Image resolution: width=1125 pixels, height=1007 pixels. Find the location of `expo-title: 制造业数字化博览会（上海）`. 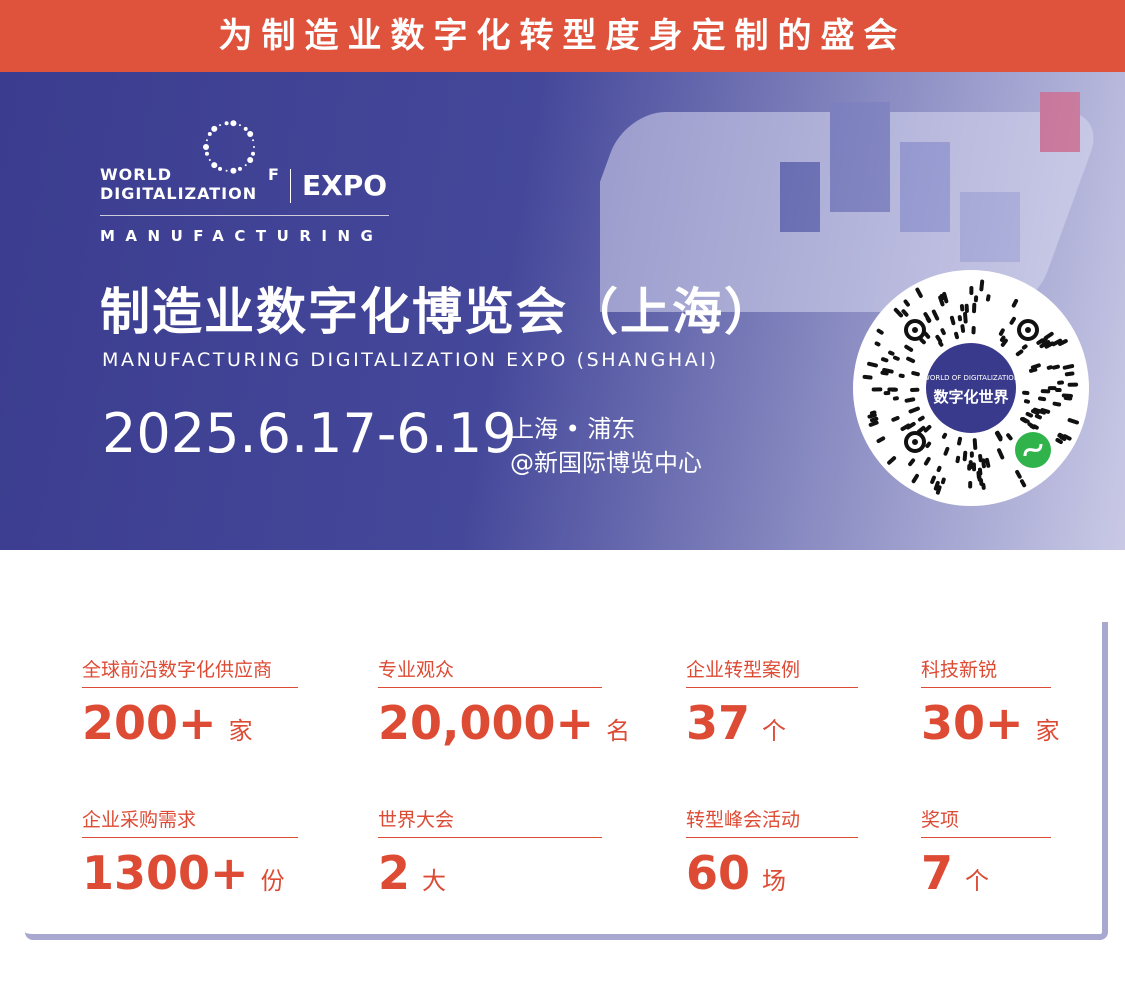

expo-title: 制造业数字化博览会（上海） is located at coordinates (438, 312).